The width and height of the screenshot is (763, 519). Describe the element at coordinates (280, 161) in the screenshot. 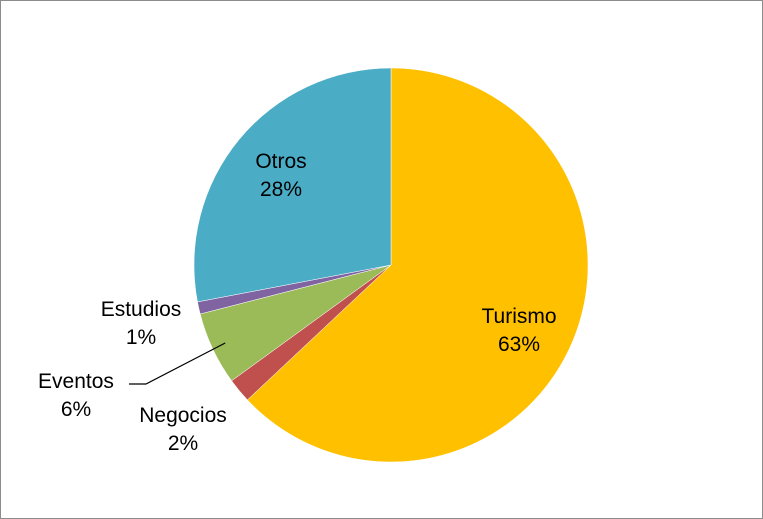

I see `slice-name-otros: Otros` at that location.